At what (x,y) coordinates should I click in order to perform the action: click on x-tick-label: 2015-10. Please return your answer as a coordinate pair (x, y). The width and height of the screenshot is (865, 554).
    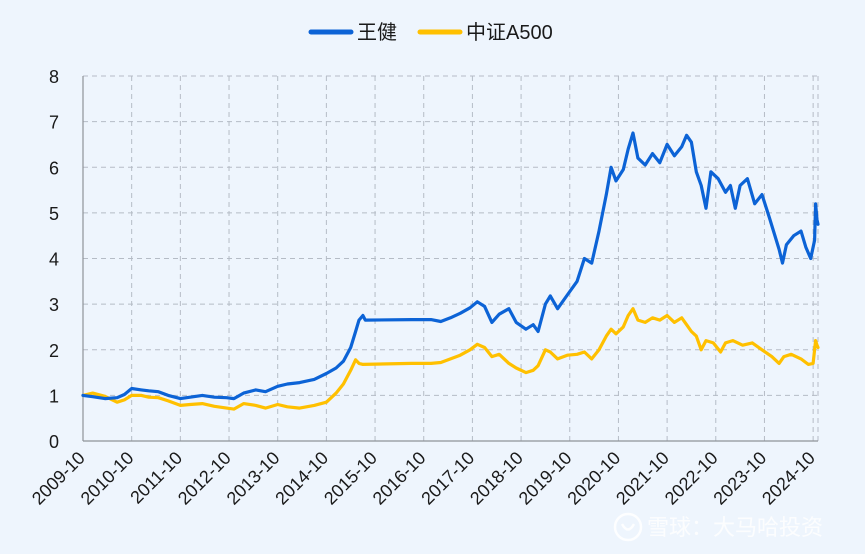
    Looking at the image, I should click on (350, 478).